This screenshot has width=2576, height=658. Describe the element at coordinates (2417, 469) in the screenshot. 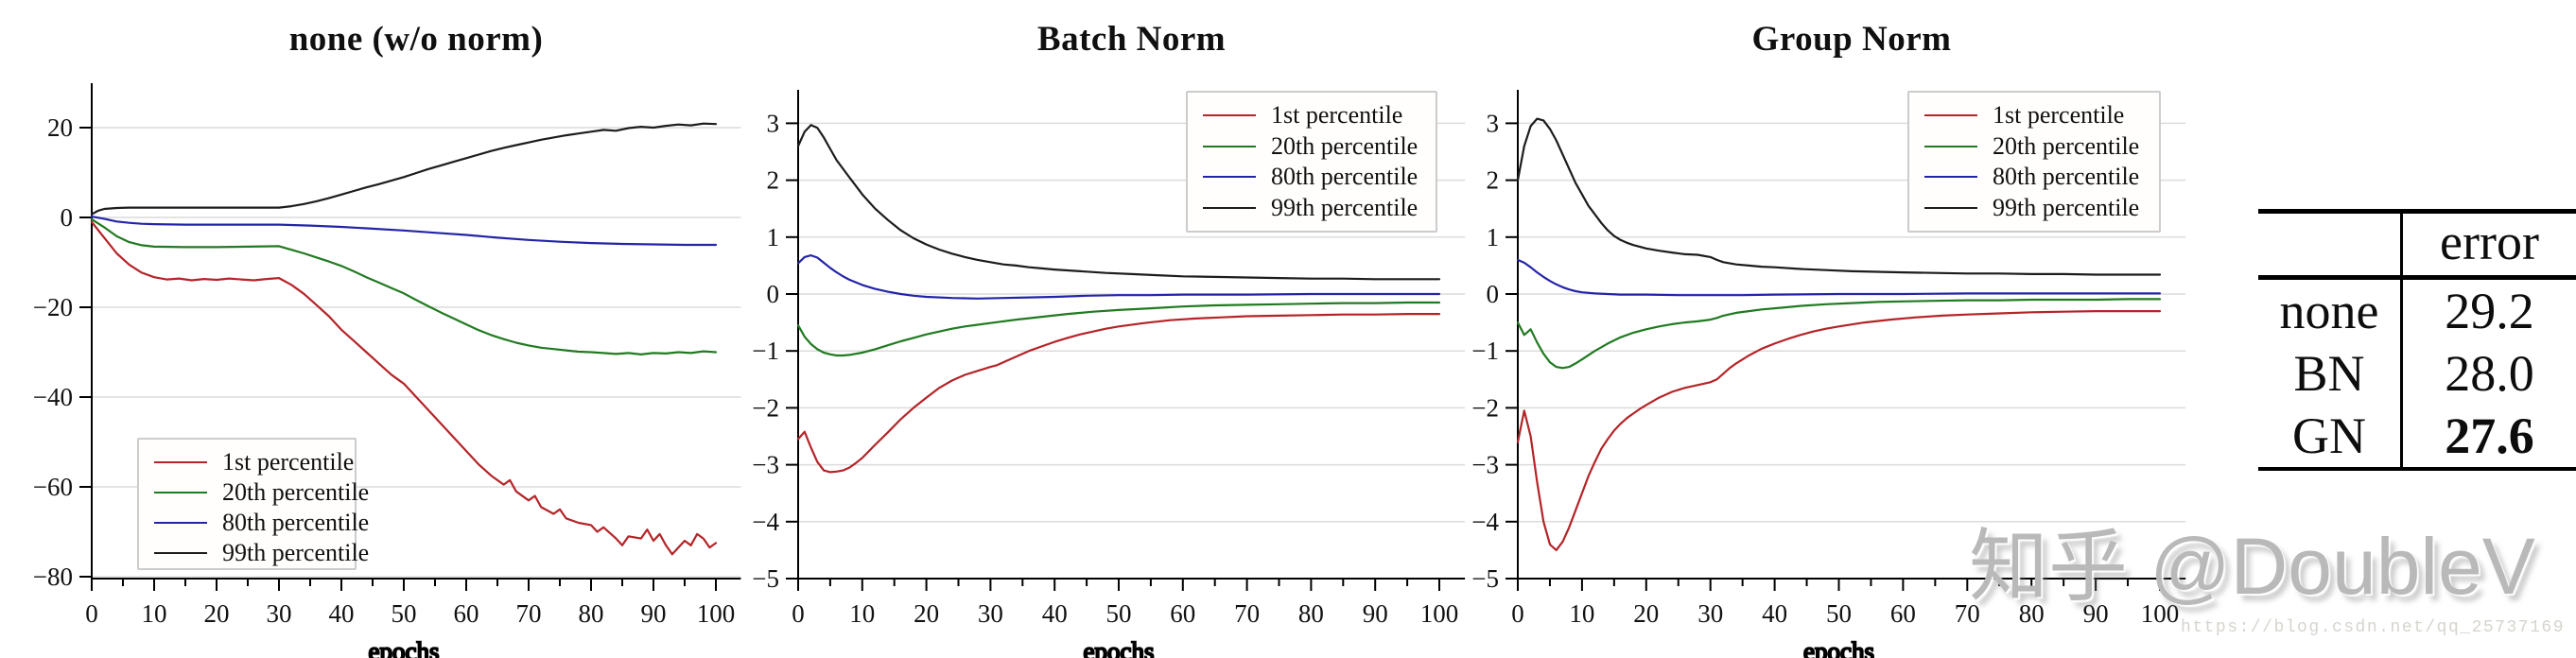

I see `table-rule-bottom` at that location.